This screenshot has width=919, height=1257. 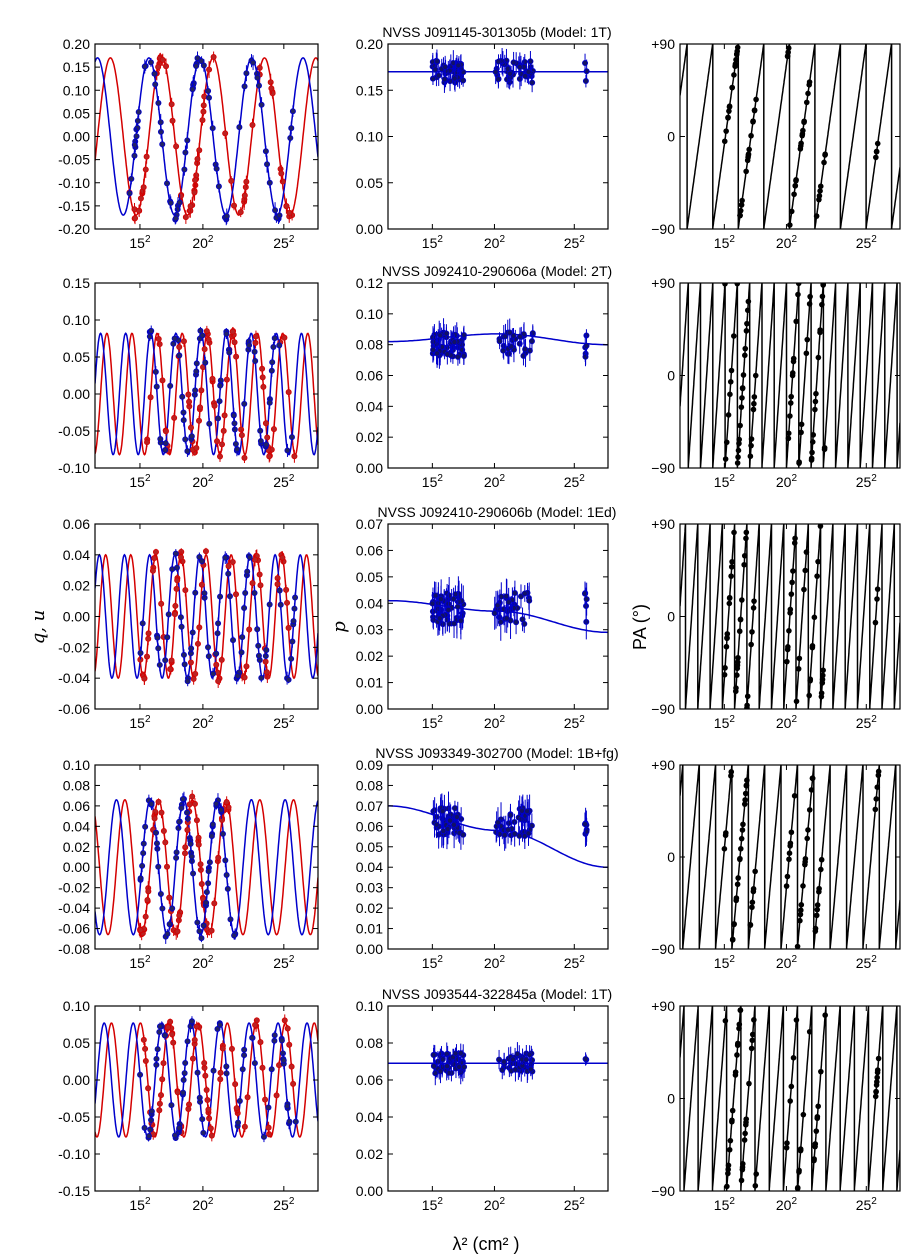 I want to click on plot-area, so click(x=206, y=138).